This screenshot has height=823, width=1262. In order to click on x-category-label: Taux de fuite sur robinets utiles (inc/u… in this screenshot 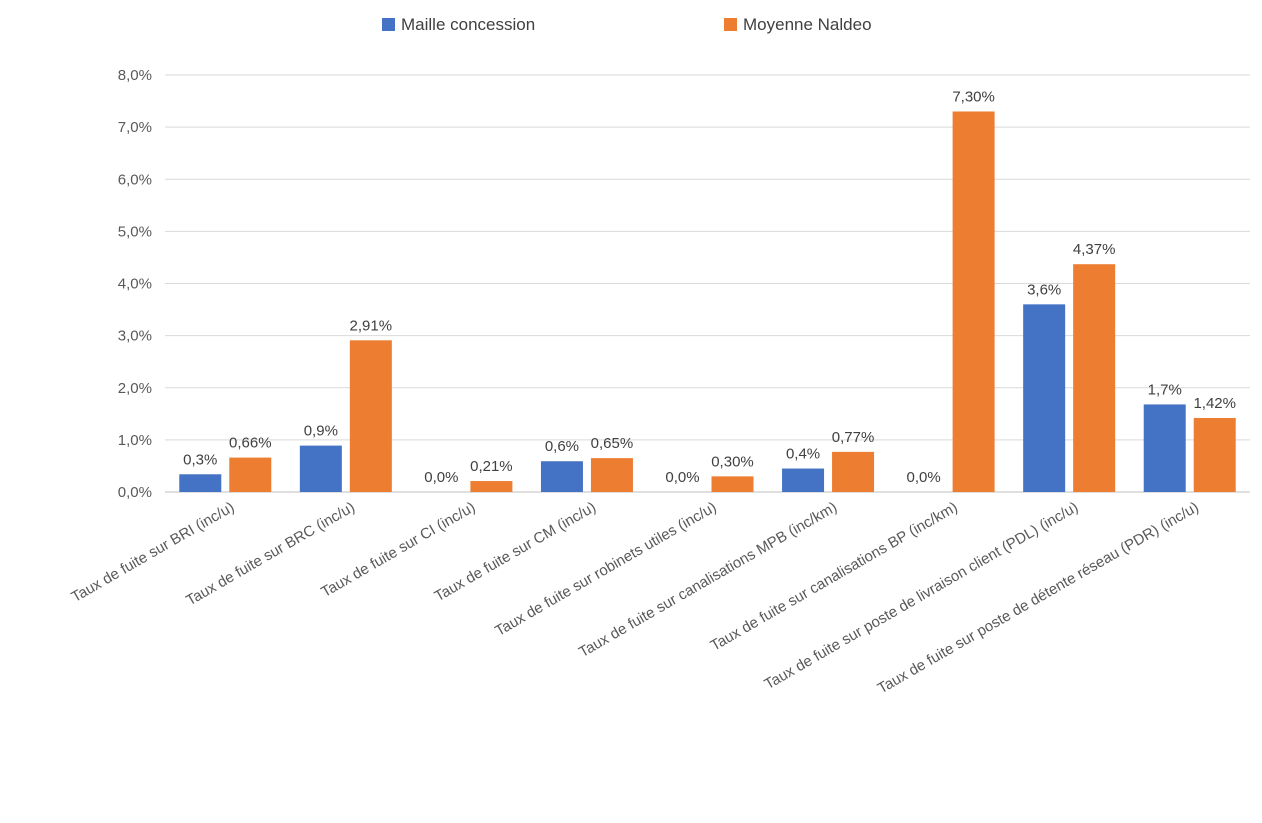, I will do `click(605, 569)`.